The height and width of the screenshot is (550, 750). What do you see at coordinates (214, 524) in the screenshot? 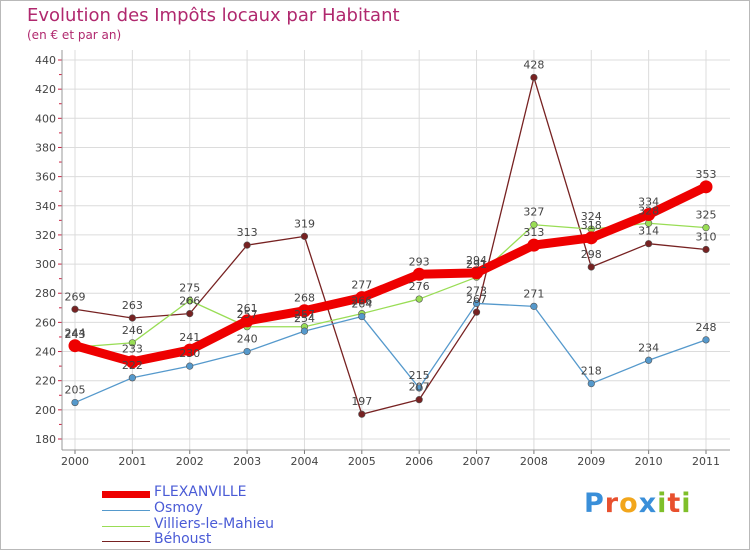
I see `legend-label-villiers: Villiers-le-Mahieu` at bounding box center [214, 524].